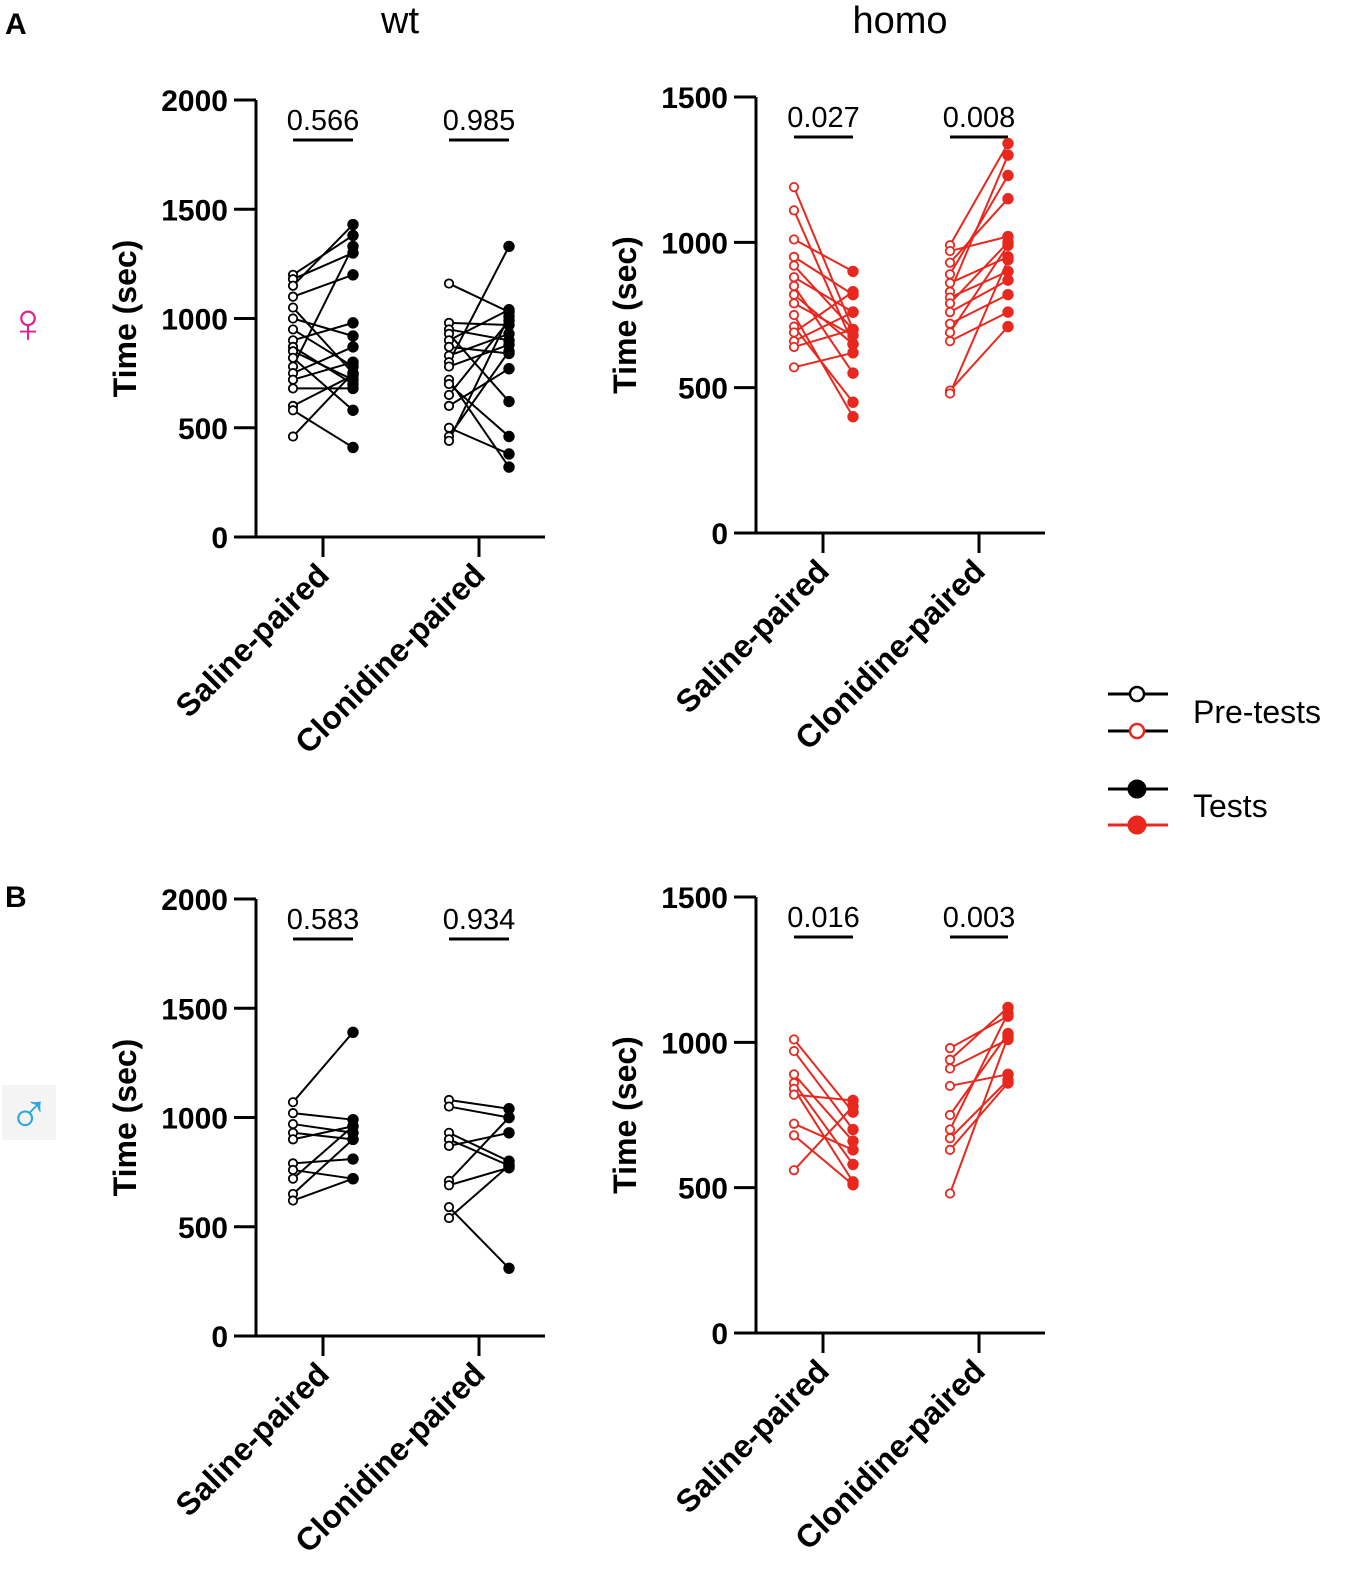  I want to click on p-value-label: 0.566, so click(323, 121).